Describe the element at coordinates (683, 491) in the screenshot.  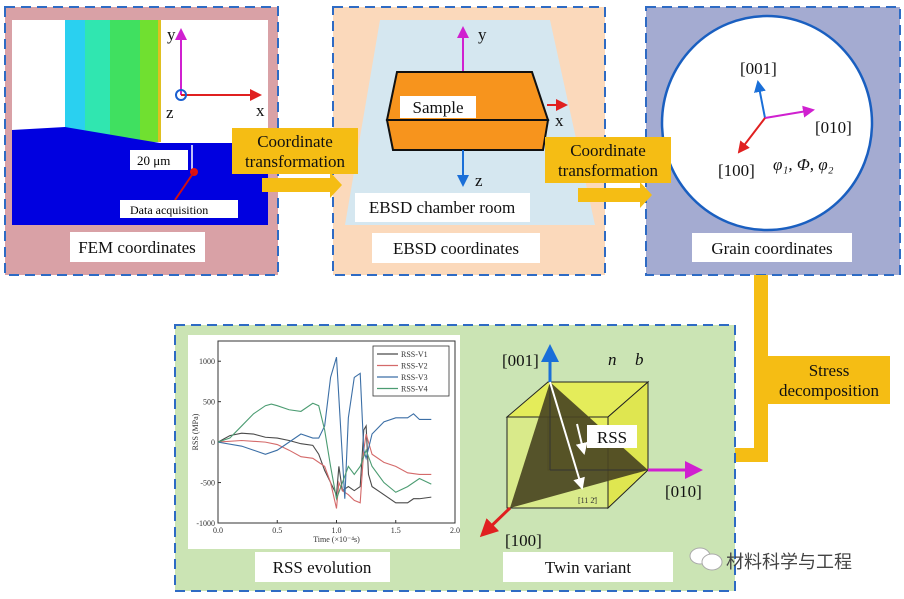
I see `twin-dir-010-label: [010]` at that location.